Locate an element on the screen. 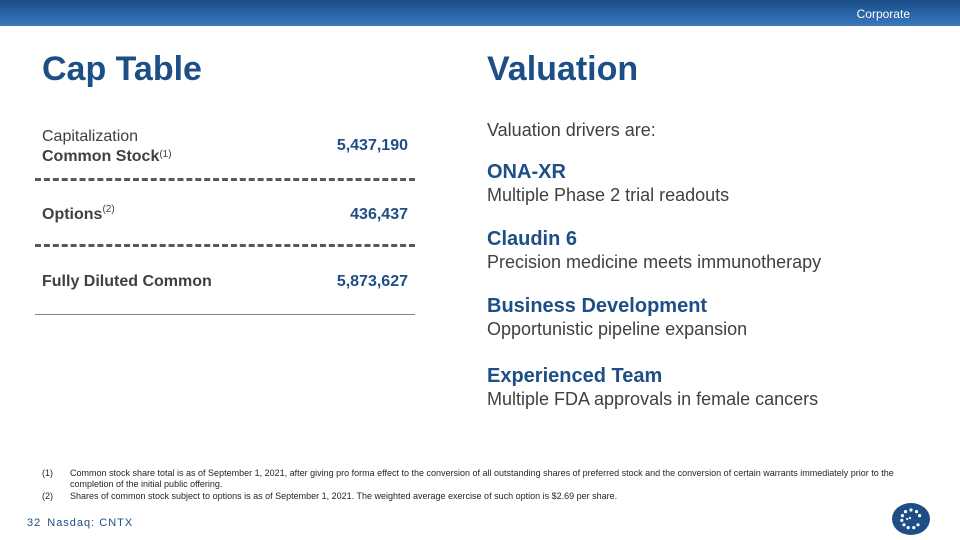 This screenshot has height=540, width=960. company-logo-icon is located at coordinates (911, 519).